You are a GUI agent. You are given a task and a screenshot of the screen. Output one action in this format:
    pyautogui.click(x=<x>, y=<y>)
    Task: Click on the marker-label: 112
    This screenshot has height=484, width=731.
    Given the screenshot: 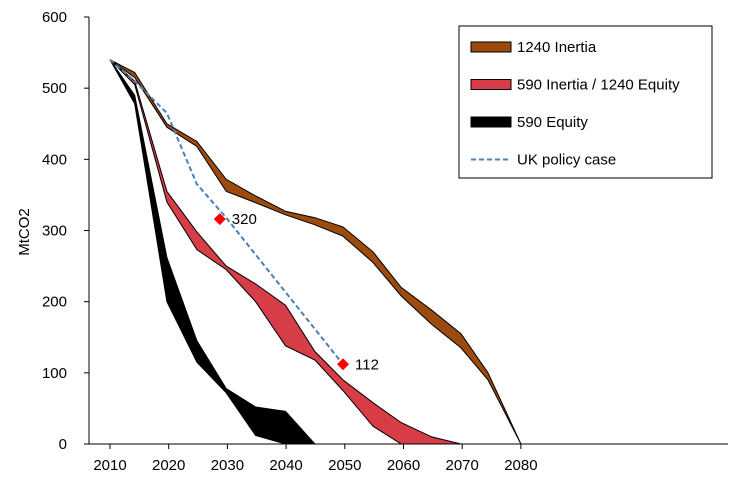 What is the action you would take?
    pyautogui.click(x=367, y=364)
    